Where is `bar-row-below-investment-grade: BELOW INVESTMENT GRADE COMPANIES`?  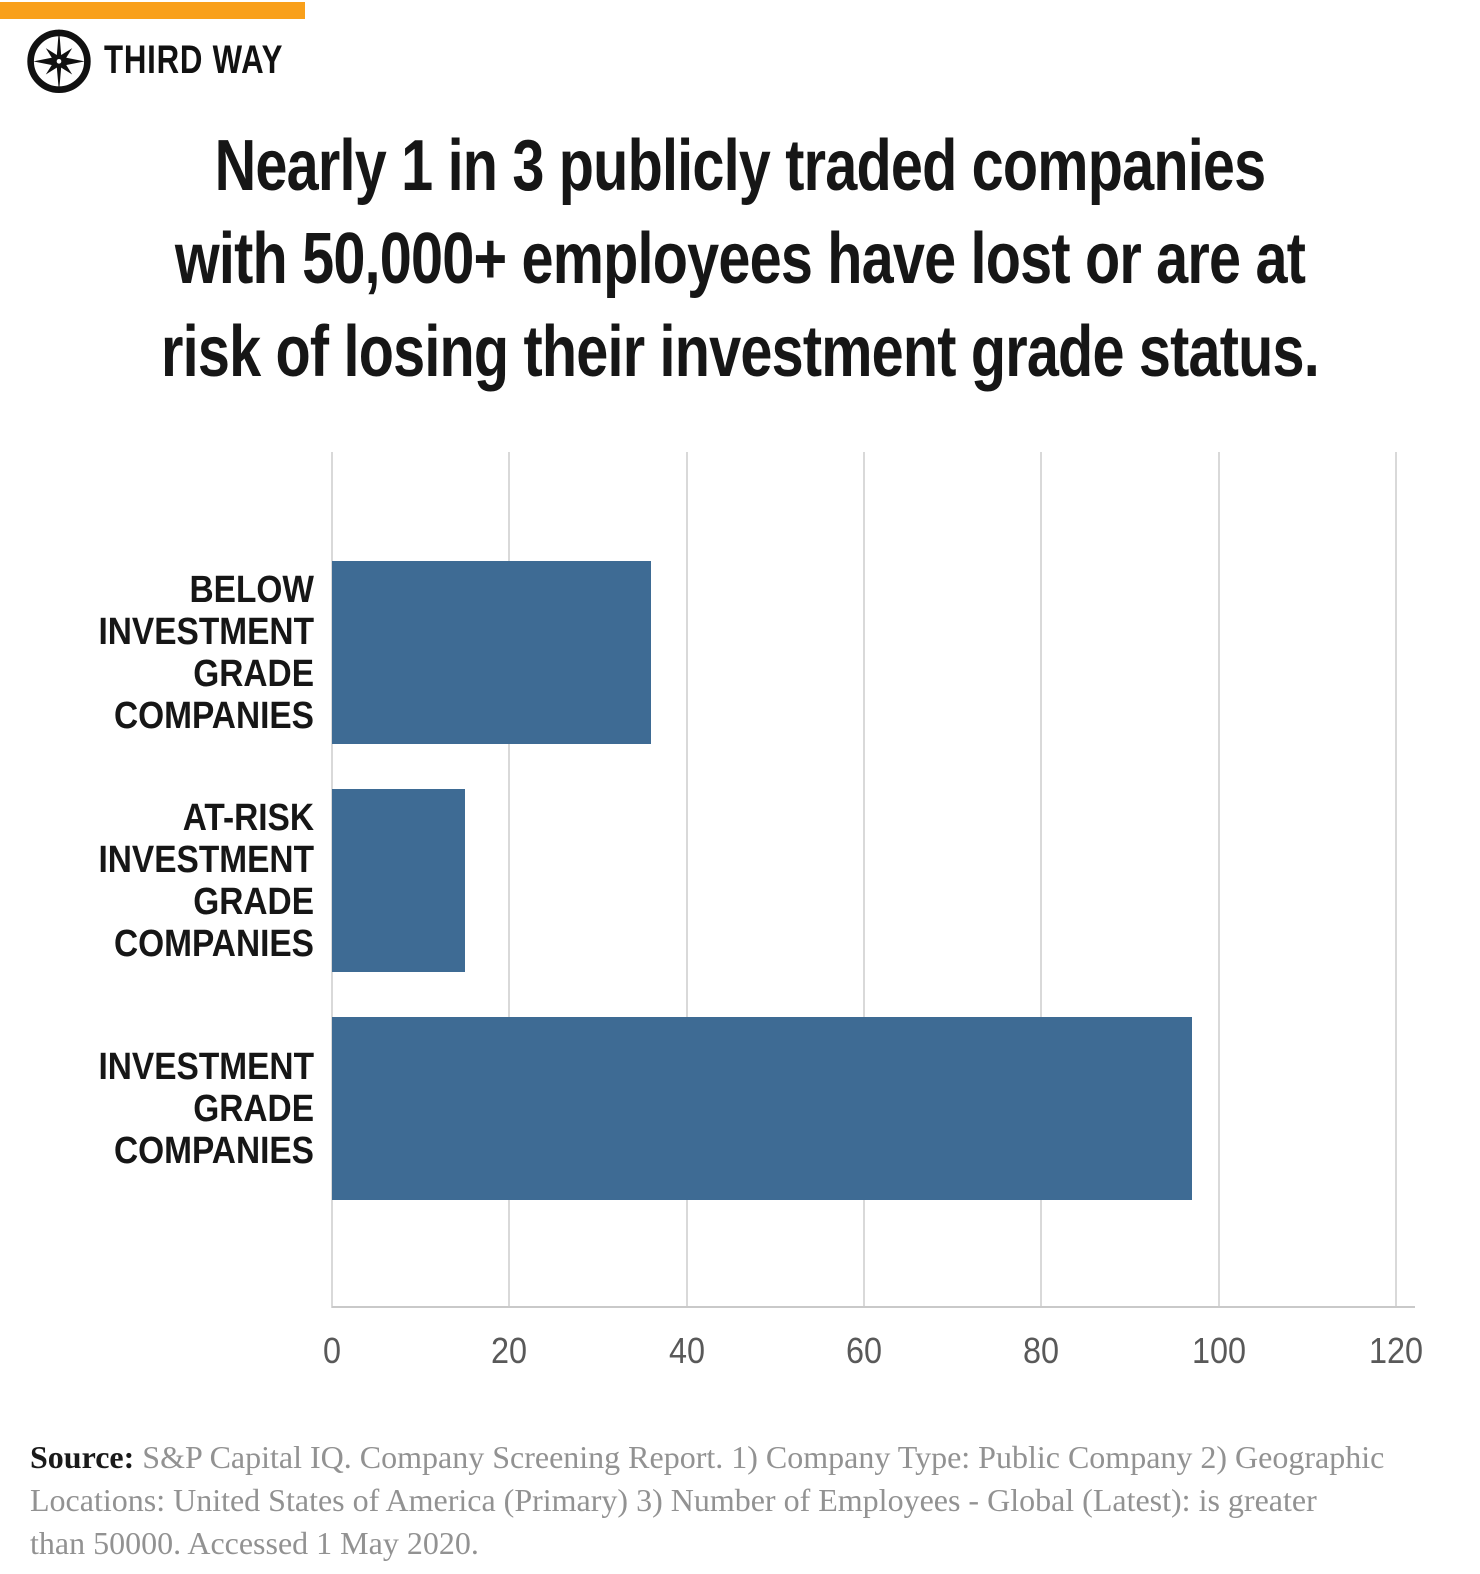
bar-row-below-investment-grade: BELOW INVESTMENT GRADE COMPANIES is located at coordinates (740, 652).